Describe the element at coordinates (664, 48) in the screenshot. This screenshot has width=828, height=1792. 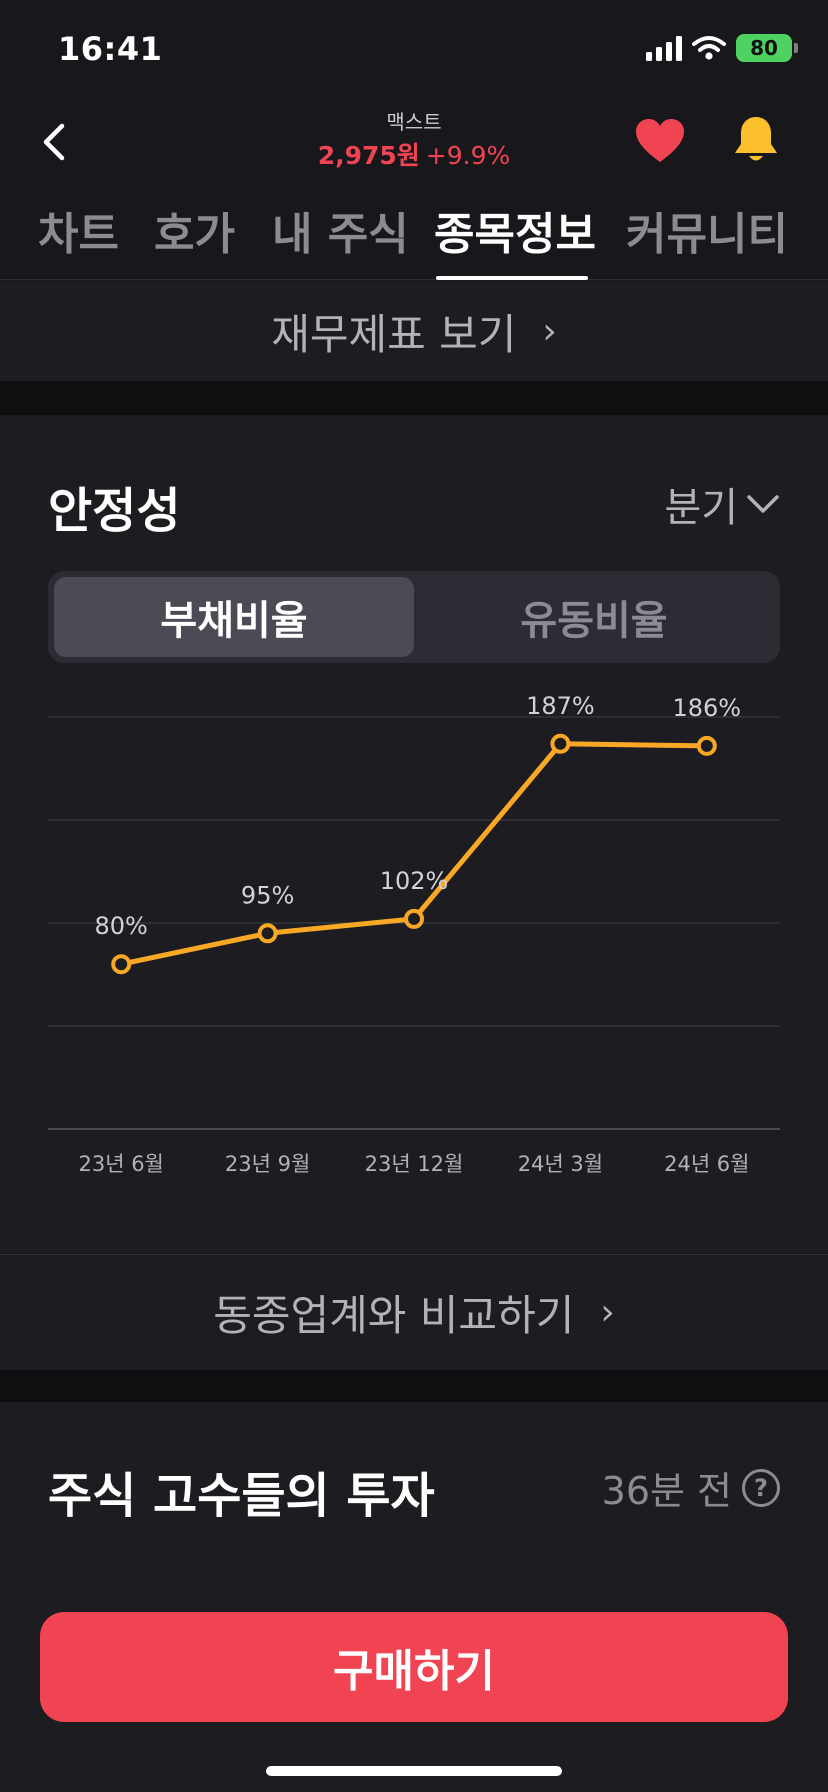
I see `cellular-signal-icon` at that location.